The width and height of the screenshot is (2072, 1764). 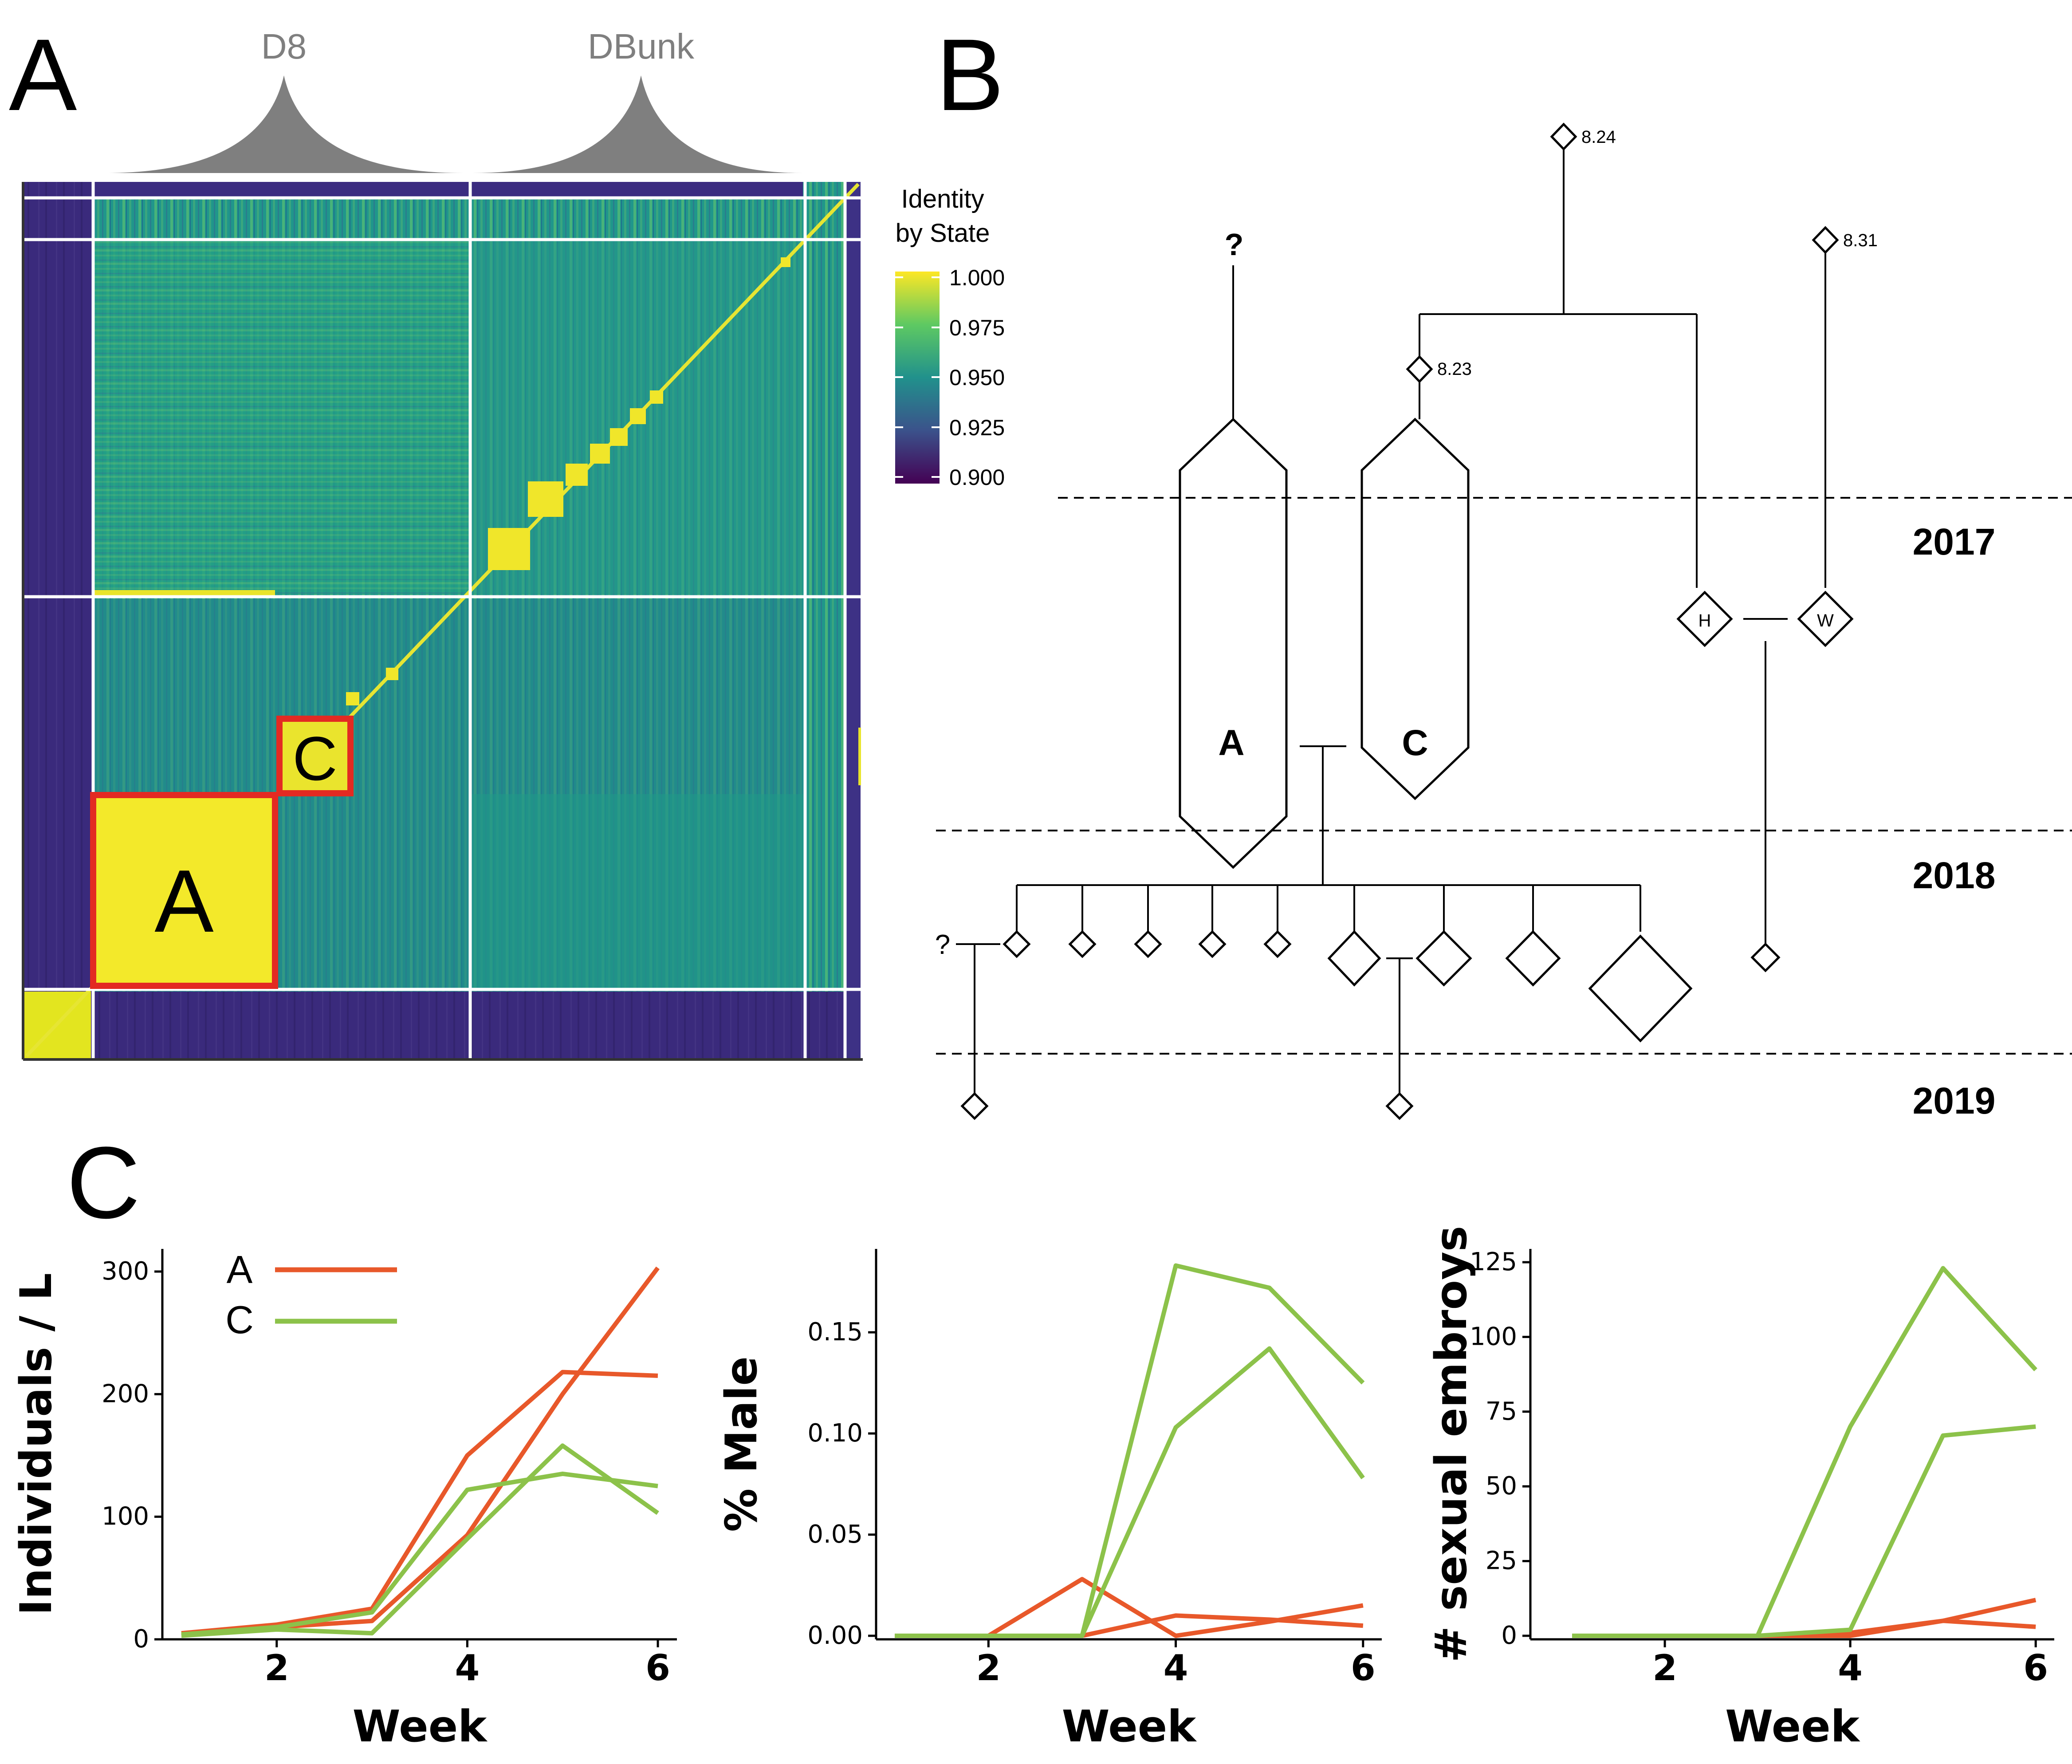 What do you see at coordinates (970, 75) in the screenshot?
I see `panel-b-label: B` at bounding box center [970, 75].